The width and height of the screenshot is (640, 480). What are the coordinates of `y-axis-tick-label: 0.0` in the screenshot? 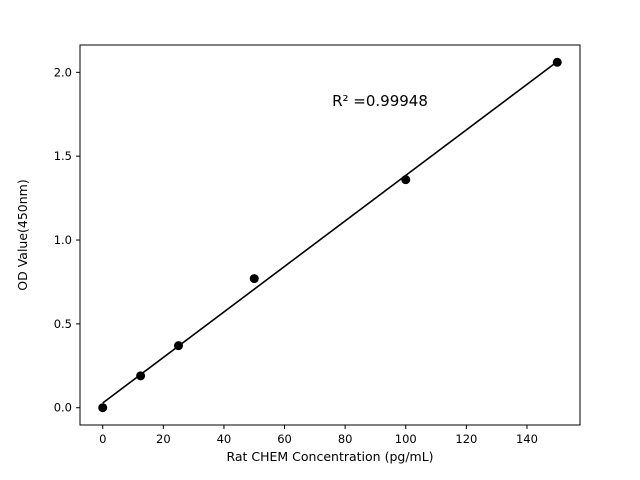 It's located at (63, 408).